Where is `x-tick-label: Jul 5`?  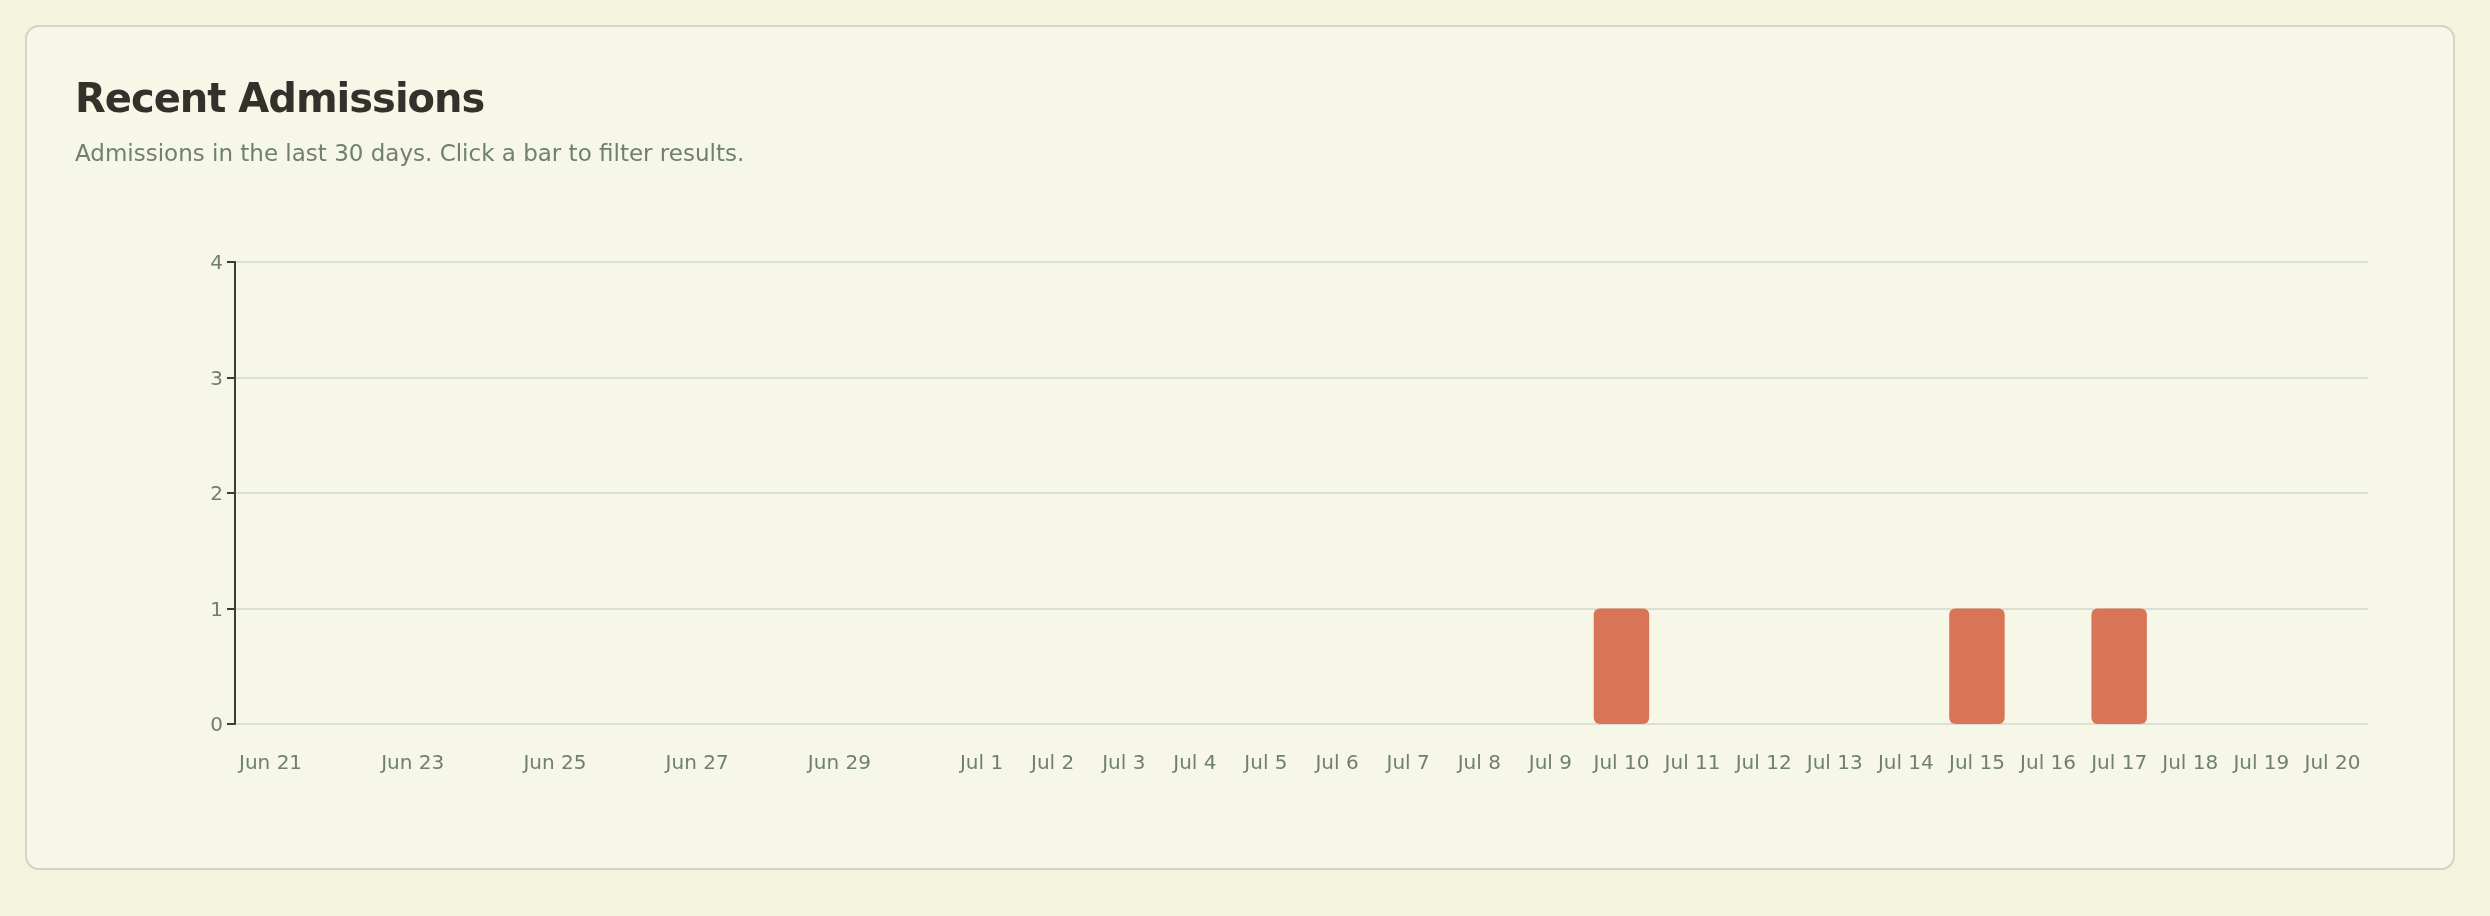 x-tick-label: Jul 5 is located at coordinates (1265, 762).